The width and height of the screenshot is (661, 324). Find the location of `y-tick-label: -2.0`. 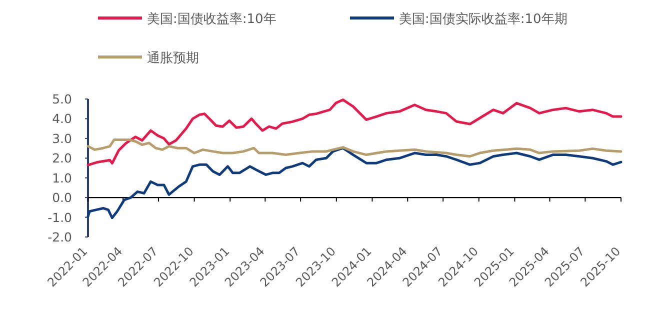

y-tick-label: -2.0 is located at coordinates (60, 237).